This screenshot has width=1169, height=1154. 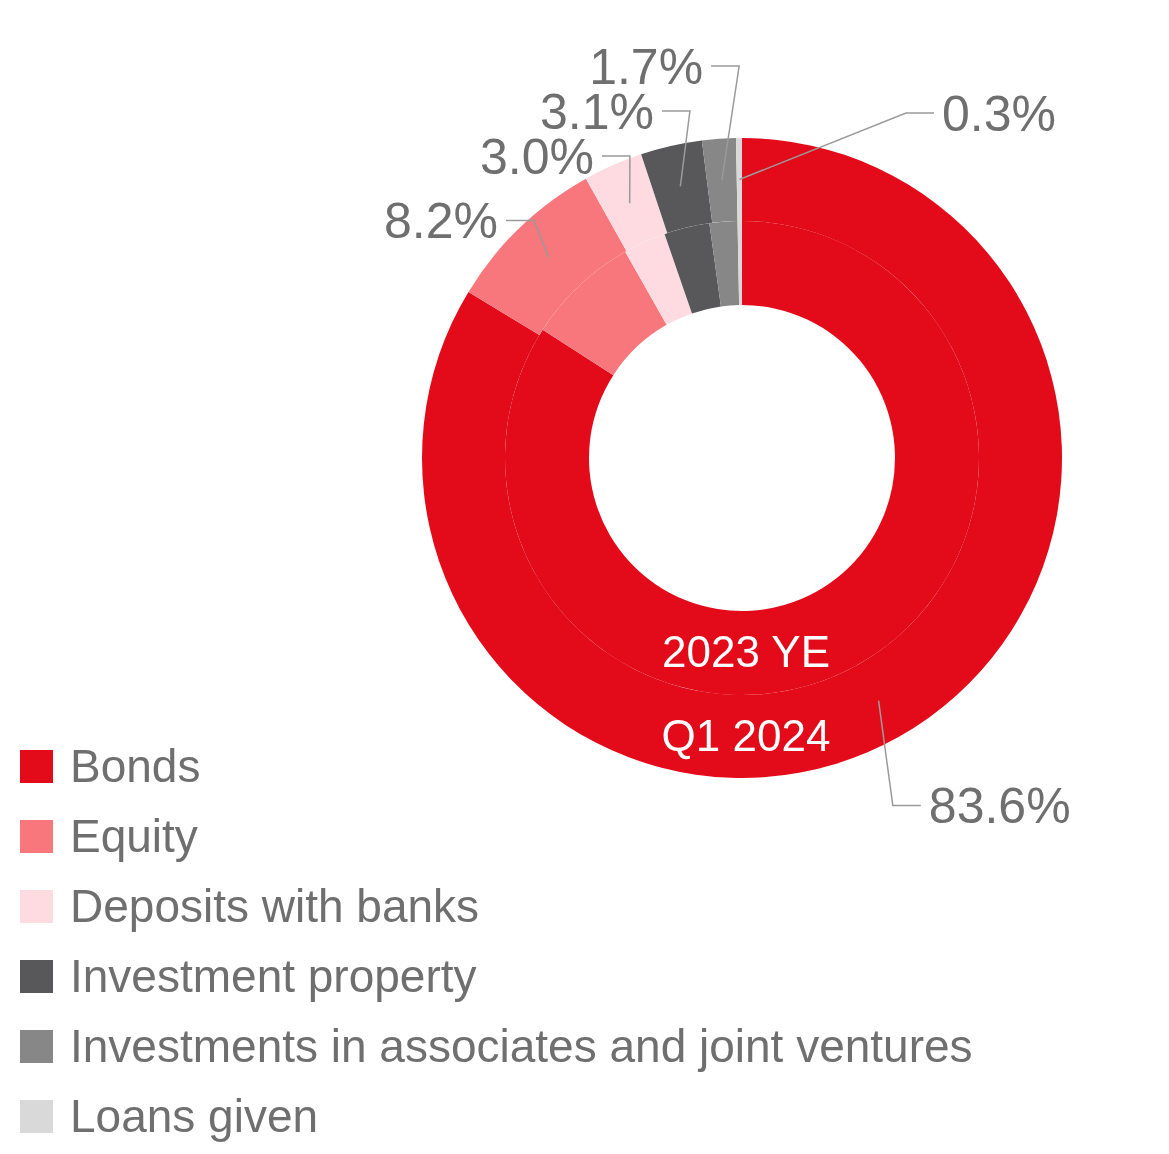 What do you see at coordinates (746, 735) in the screenshot?
I see `slice-label: Q1 2024` at bounding box center [746, 735].